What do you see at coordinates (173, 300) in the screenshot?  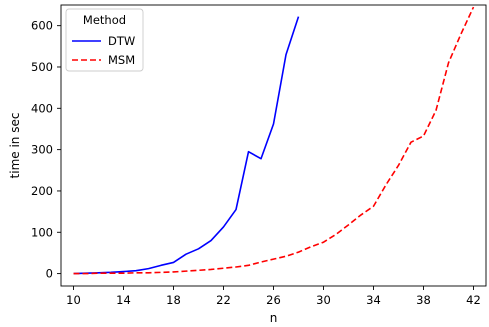 I see `x-tick-label: 18` at bounding box center [173, 300].